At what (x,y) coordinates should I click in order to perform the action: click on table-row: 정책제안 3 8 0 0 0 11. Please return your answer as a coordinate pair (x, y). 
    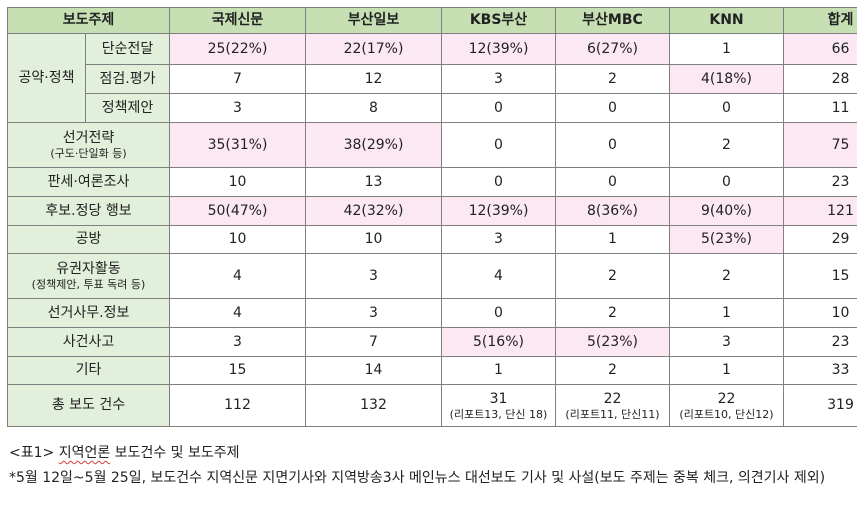
    Looking at the image, I should click on (432, 108).